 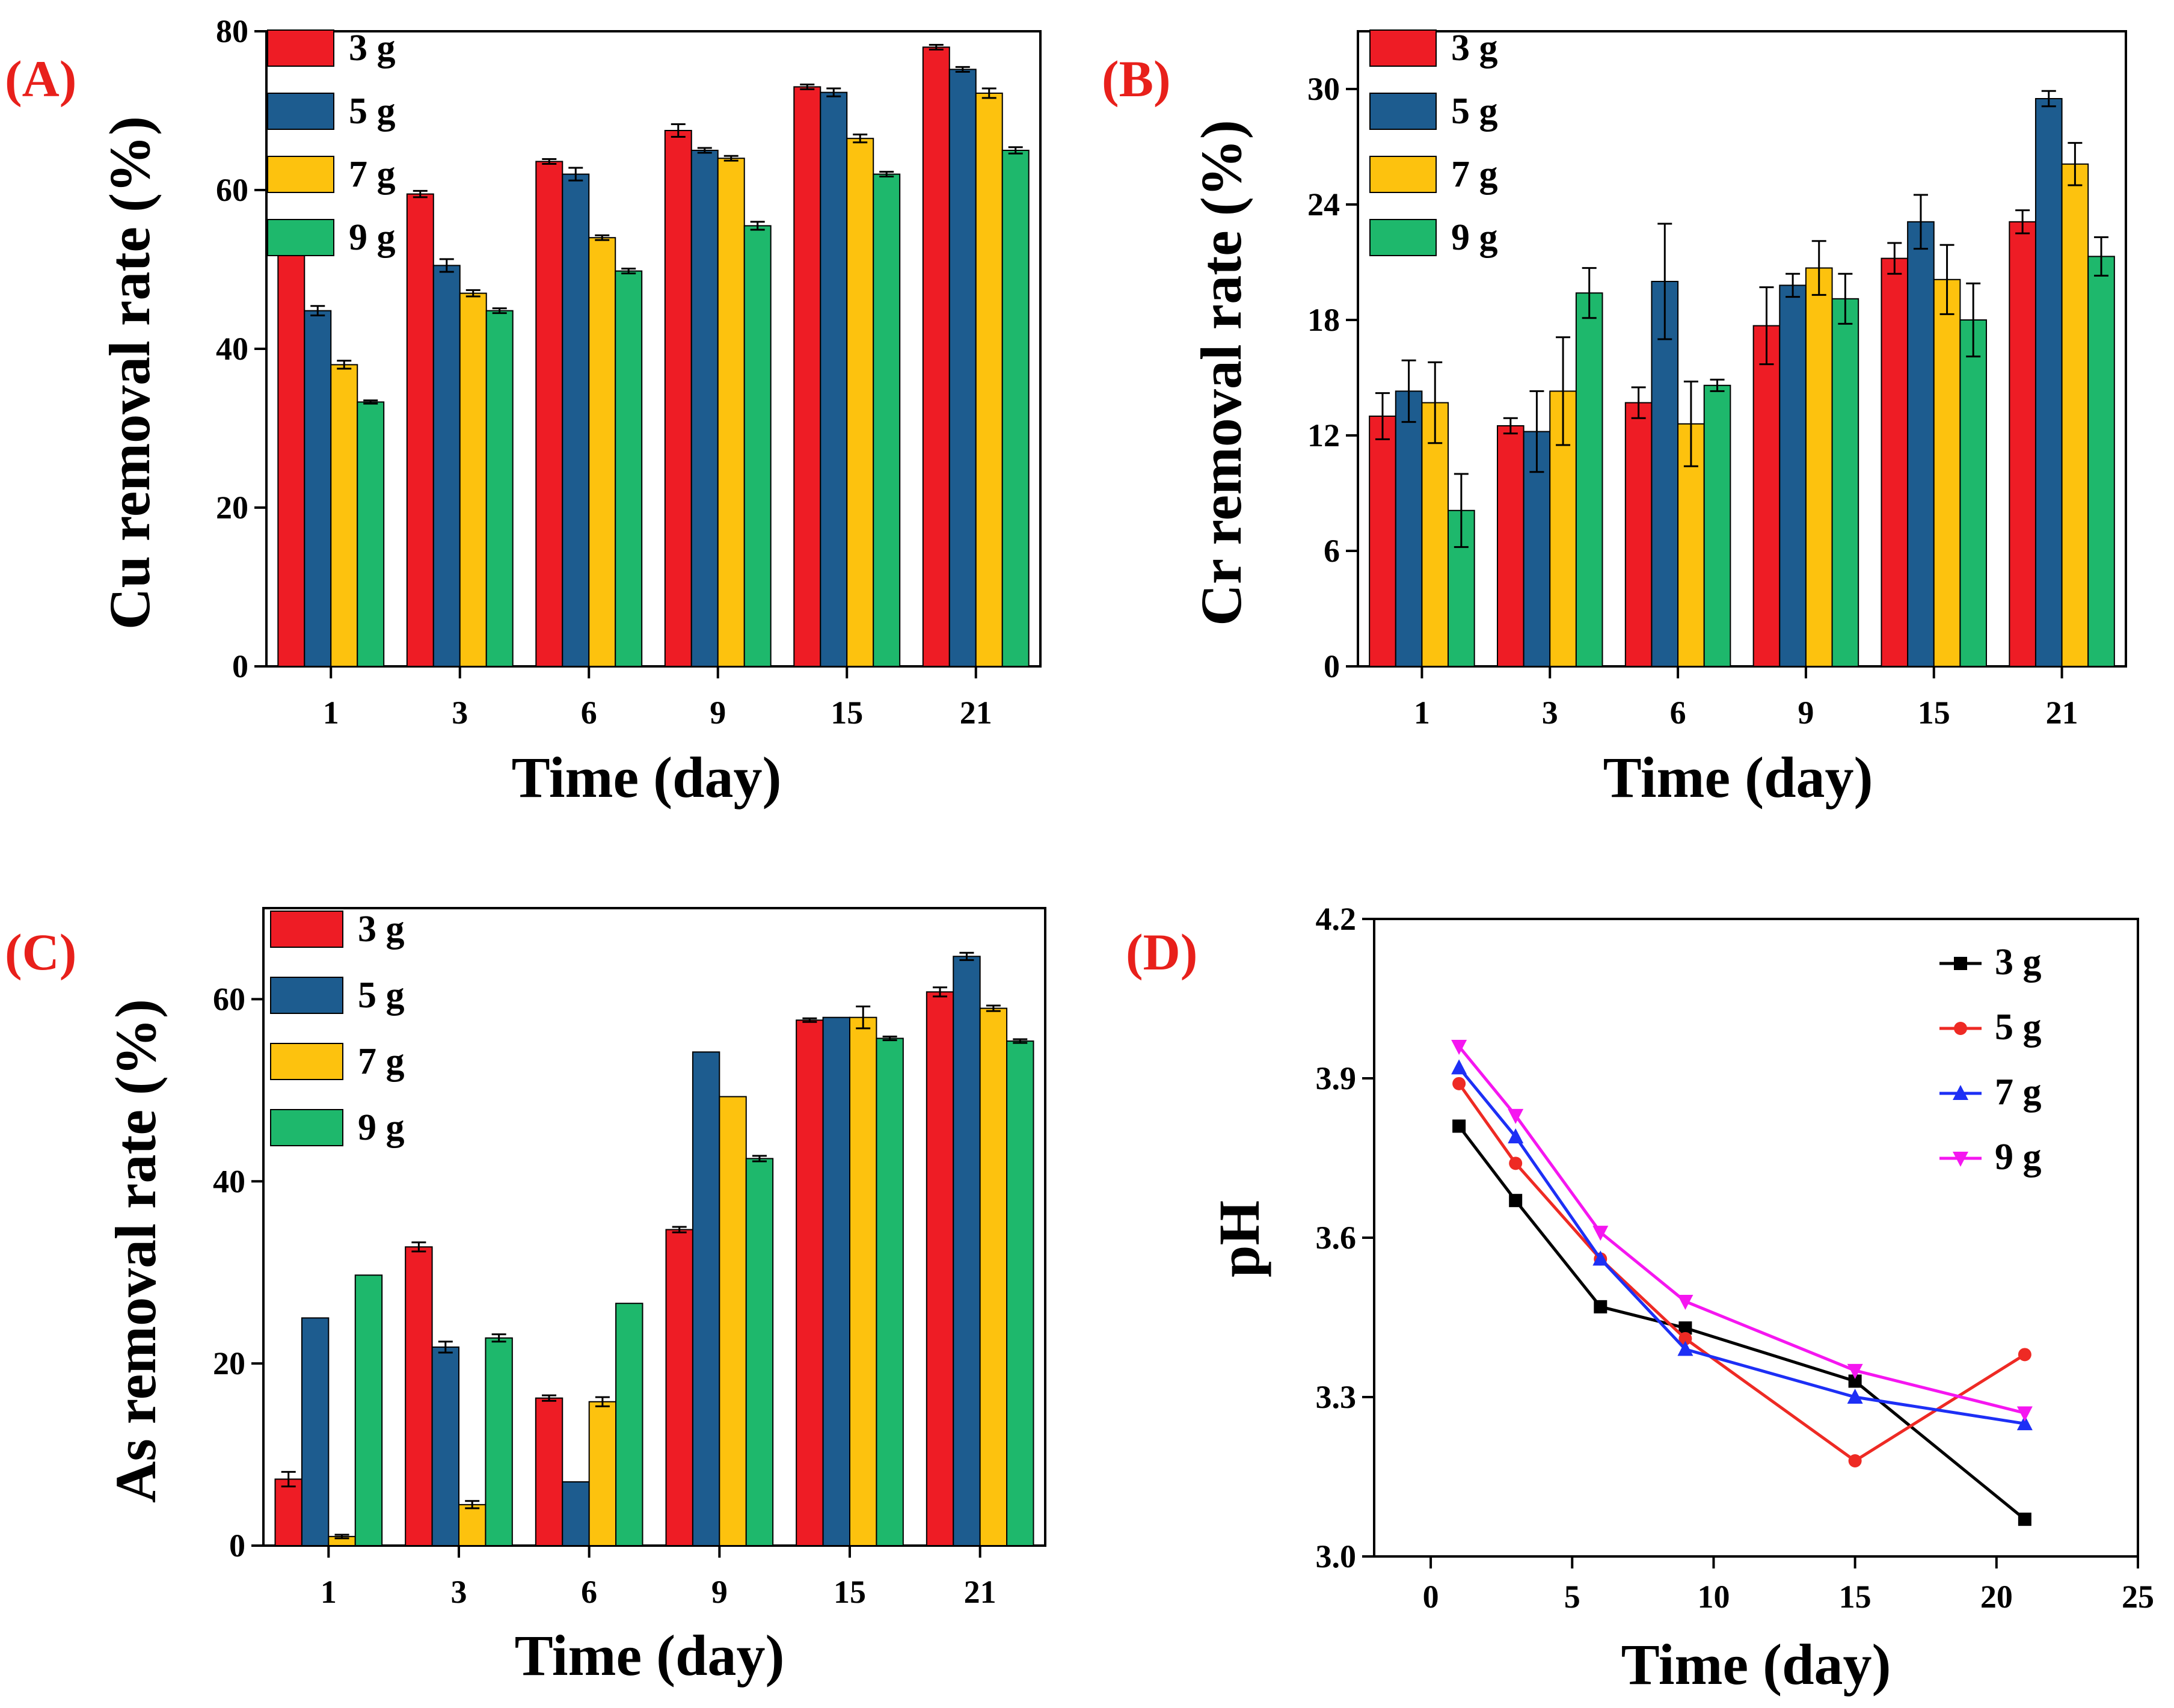 I want to click on panel-b-legend-item-7g: 7 g, so click(x=1433, y=174).